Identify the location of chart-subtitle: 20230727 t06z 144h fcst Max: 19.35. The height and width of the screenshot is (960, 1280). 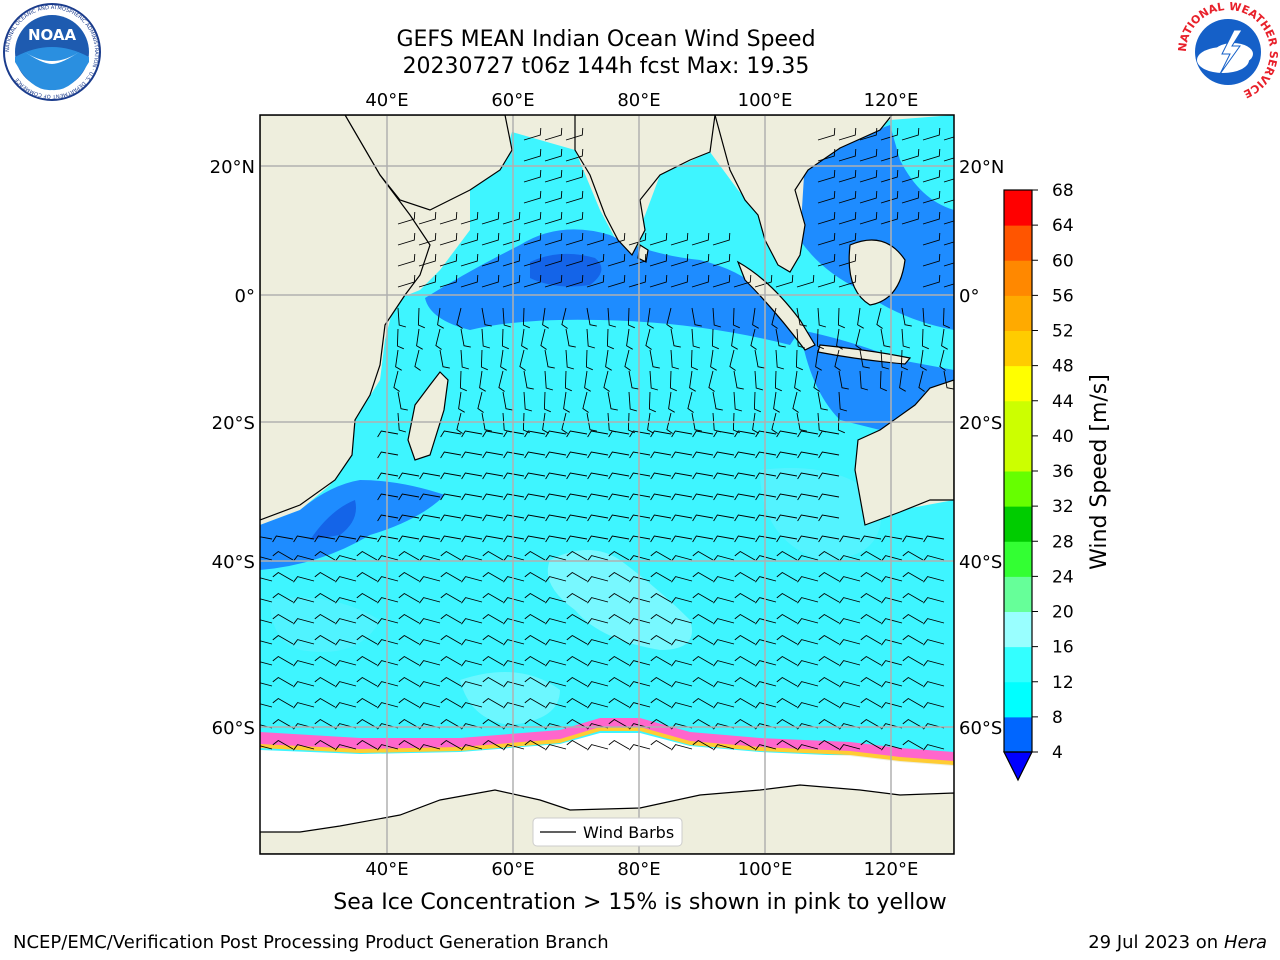
(606, 66).